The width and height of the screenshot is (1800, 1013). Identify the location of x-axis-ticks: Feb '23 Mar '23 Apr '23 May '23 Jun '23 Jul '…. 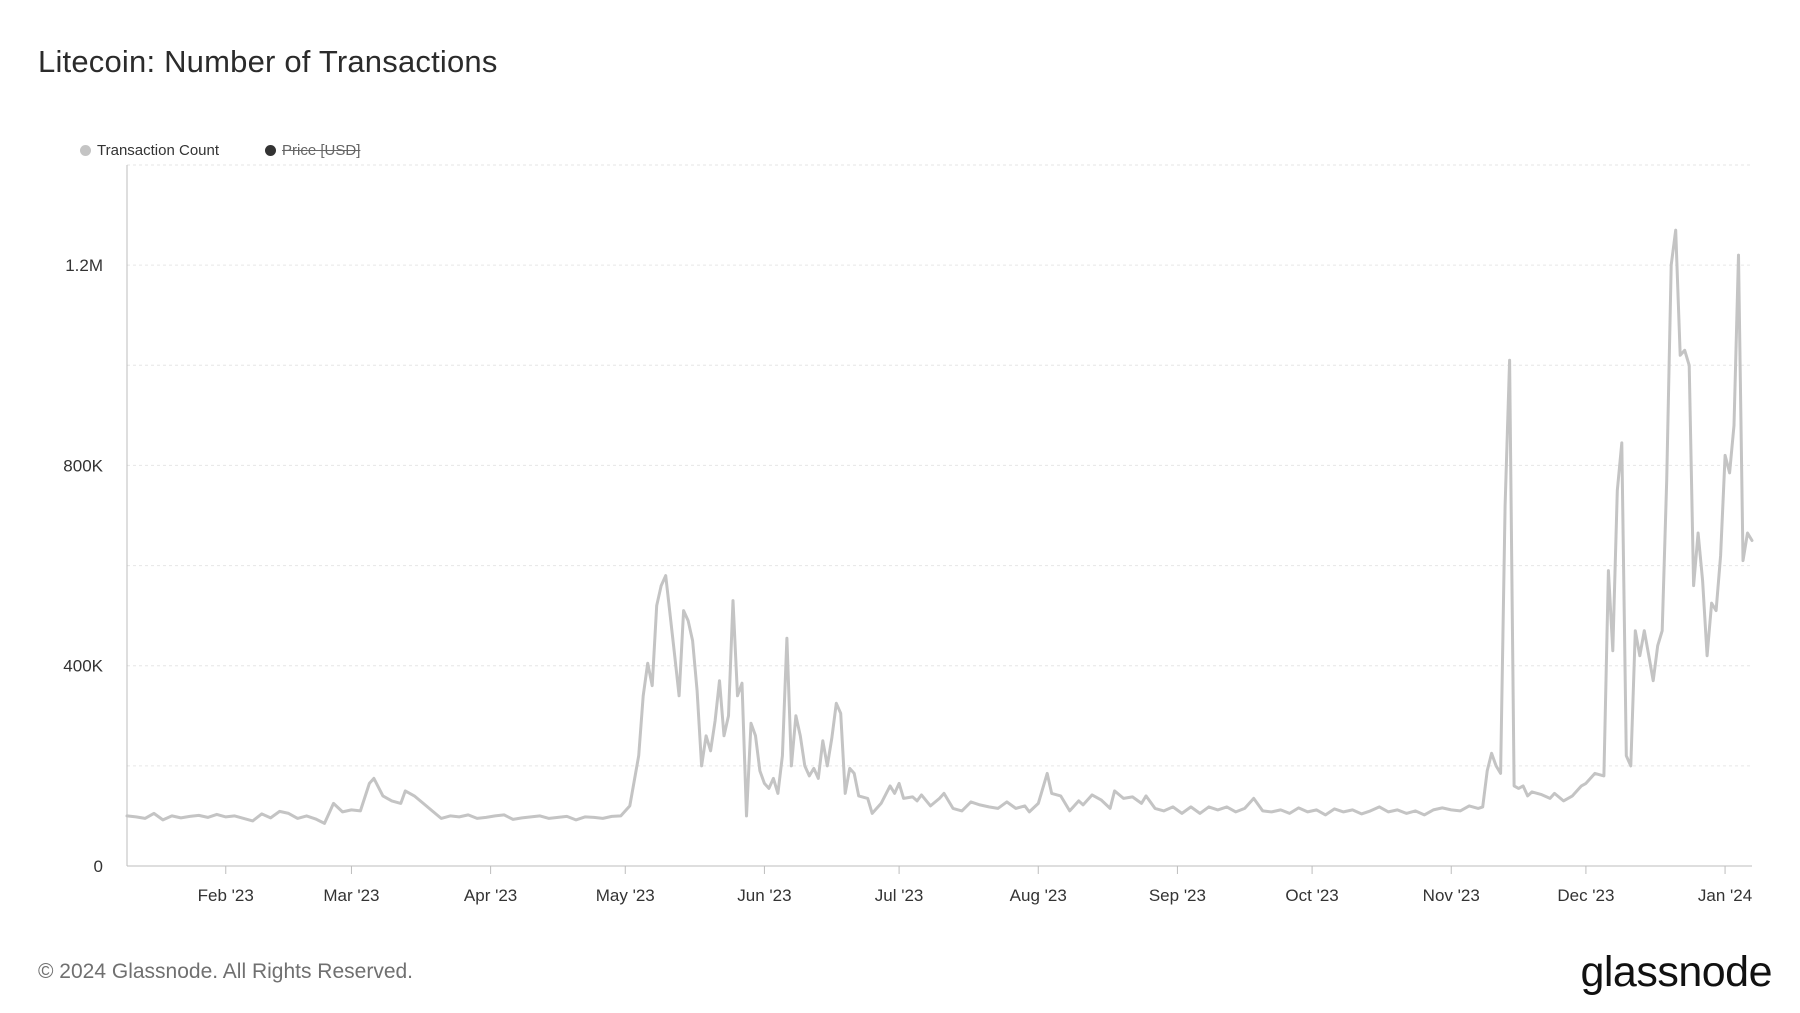
(975, 885).